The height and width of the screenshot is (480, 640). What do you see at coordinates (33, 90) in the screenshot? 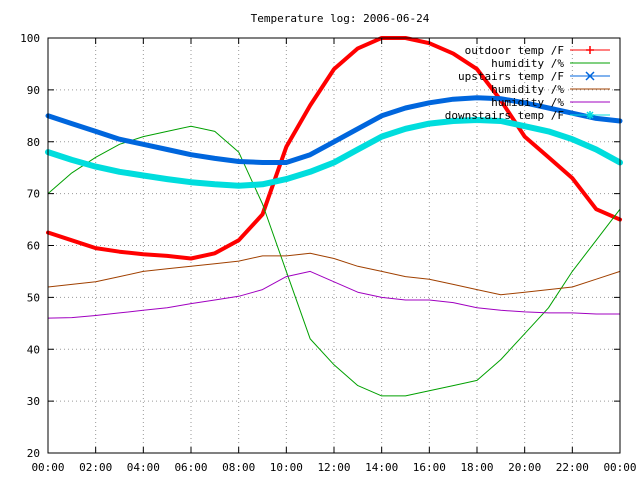
I see `y-tick-label: 90` at bounding box center [33, 90].